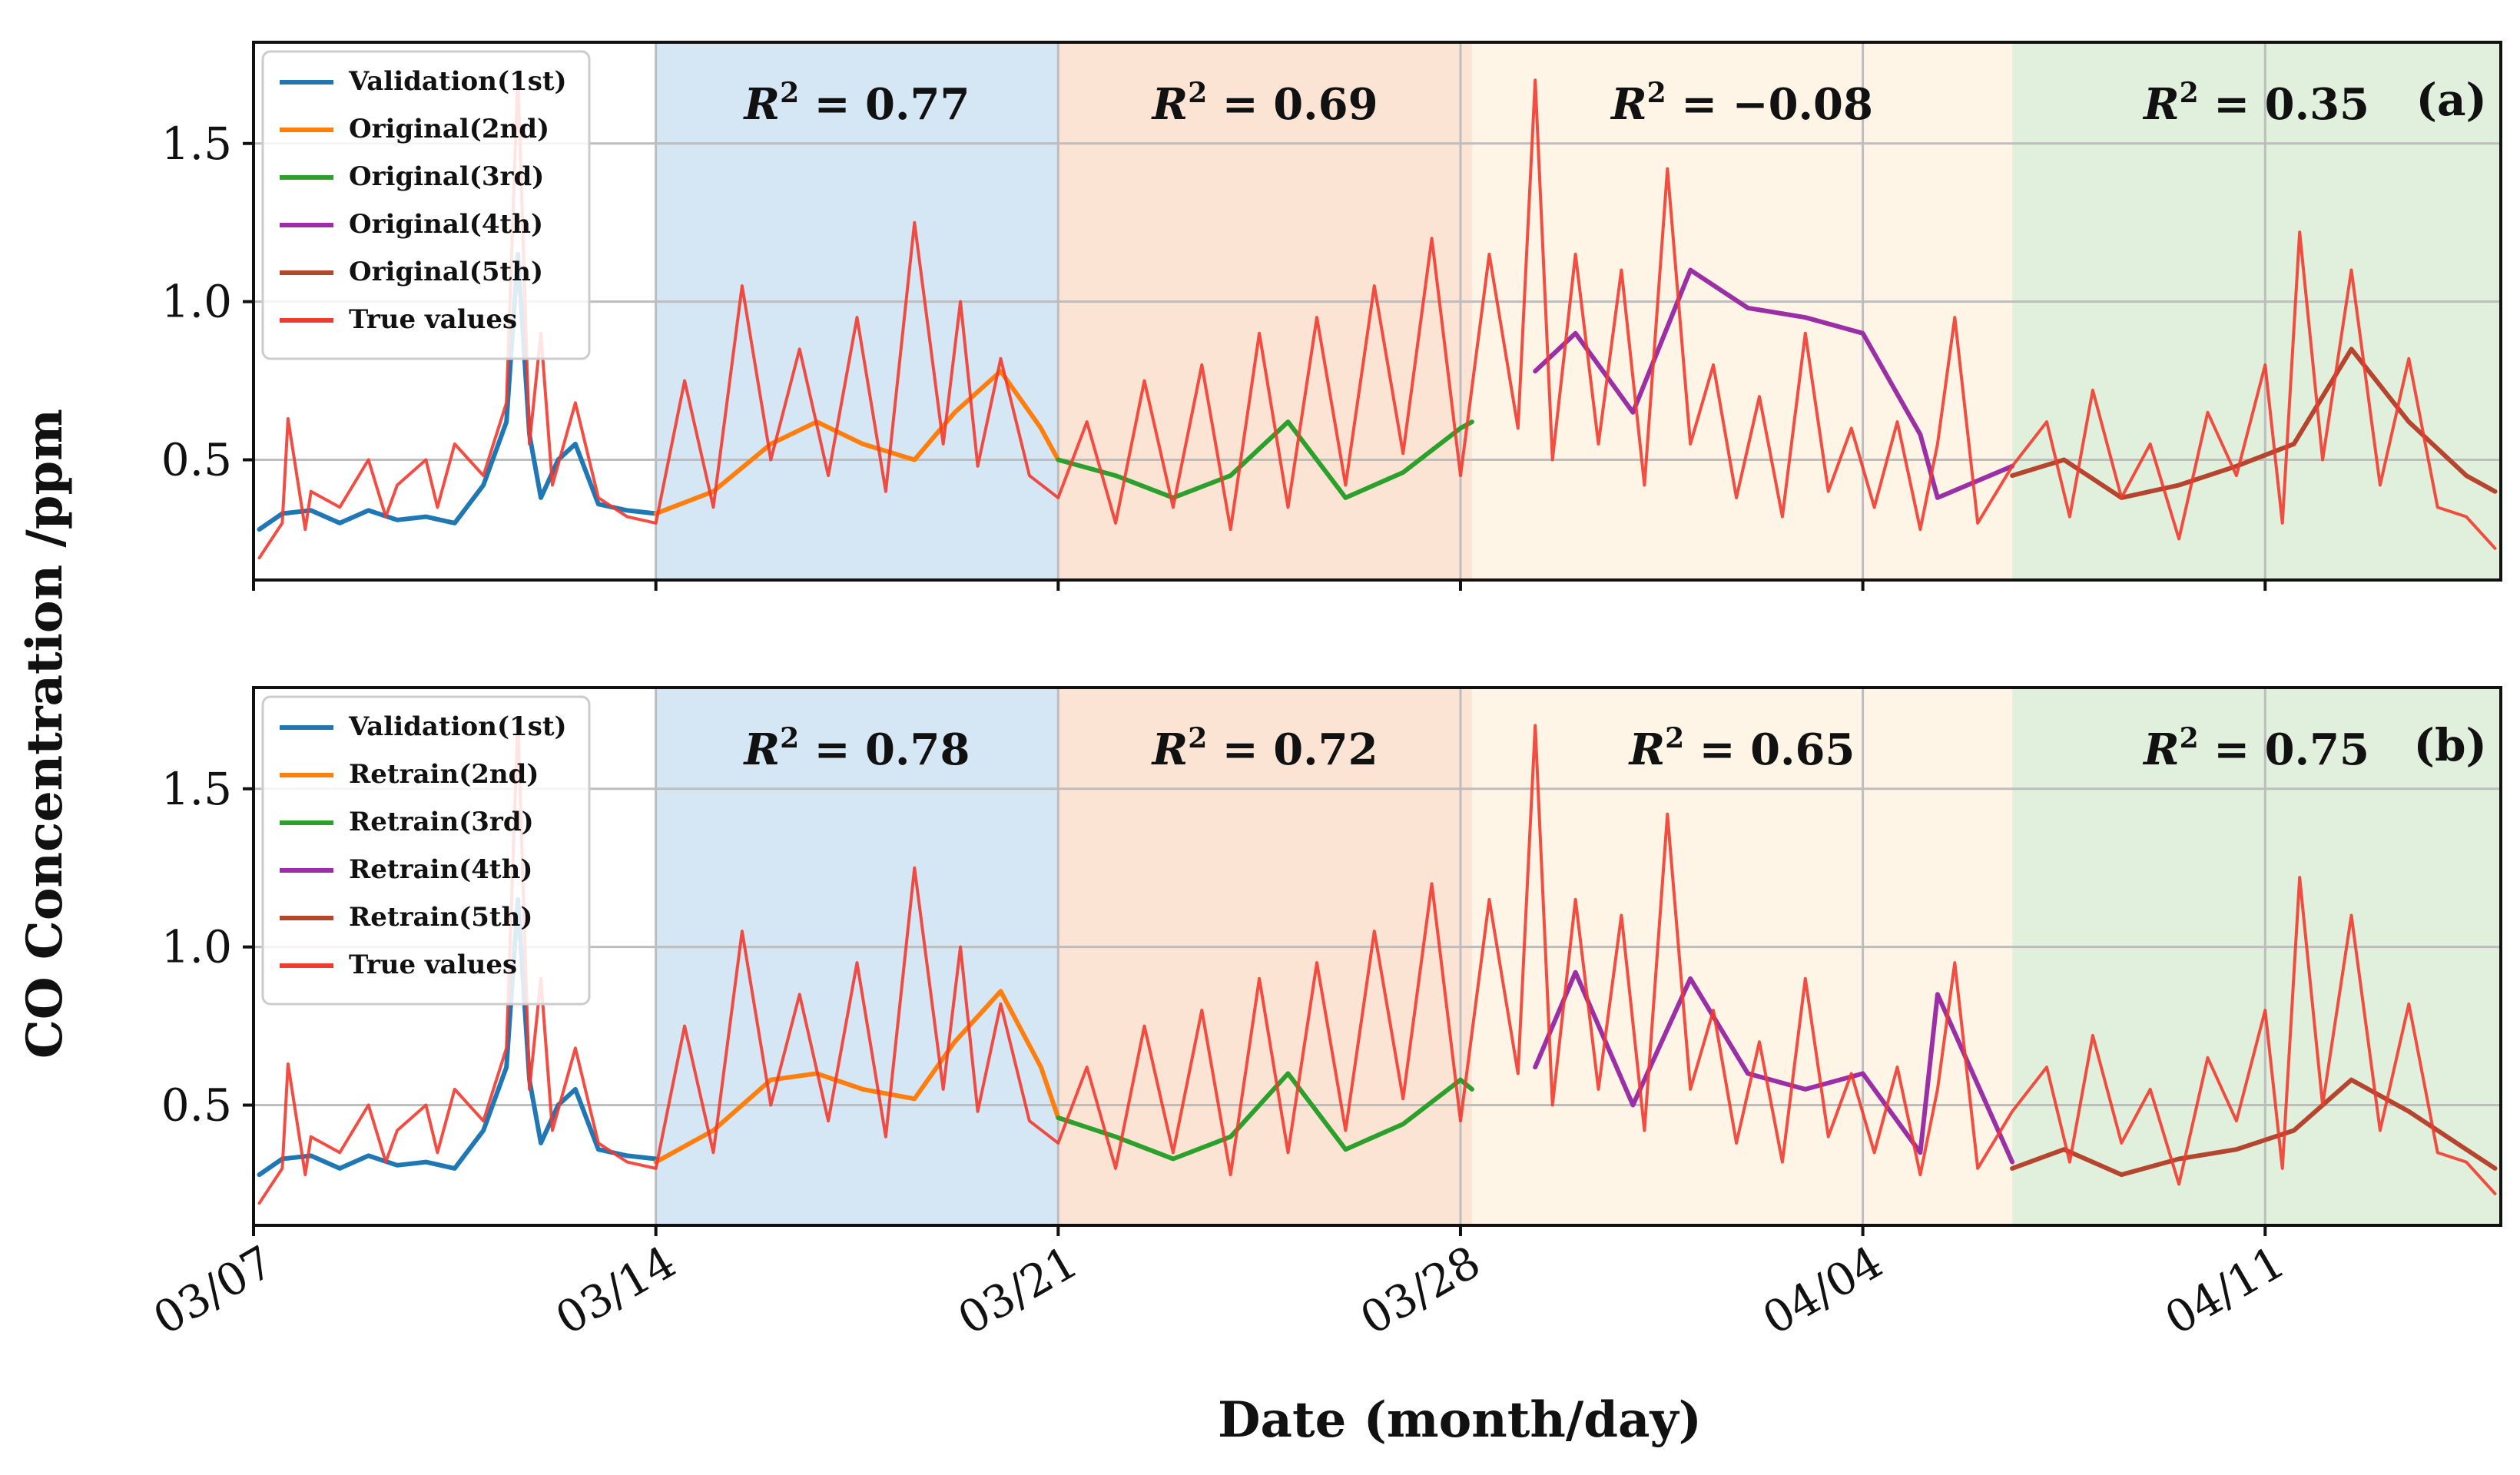  What do you see at coordinates (2254, 423) in the screenshot?
I see `series-line-original-5th` at bounding box center [2254, 423].